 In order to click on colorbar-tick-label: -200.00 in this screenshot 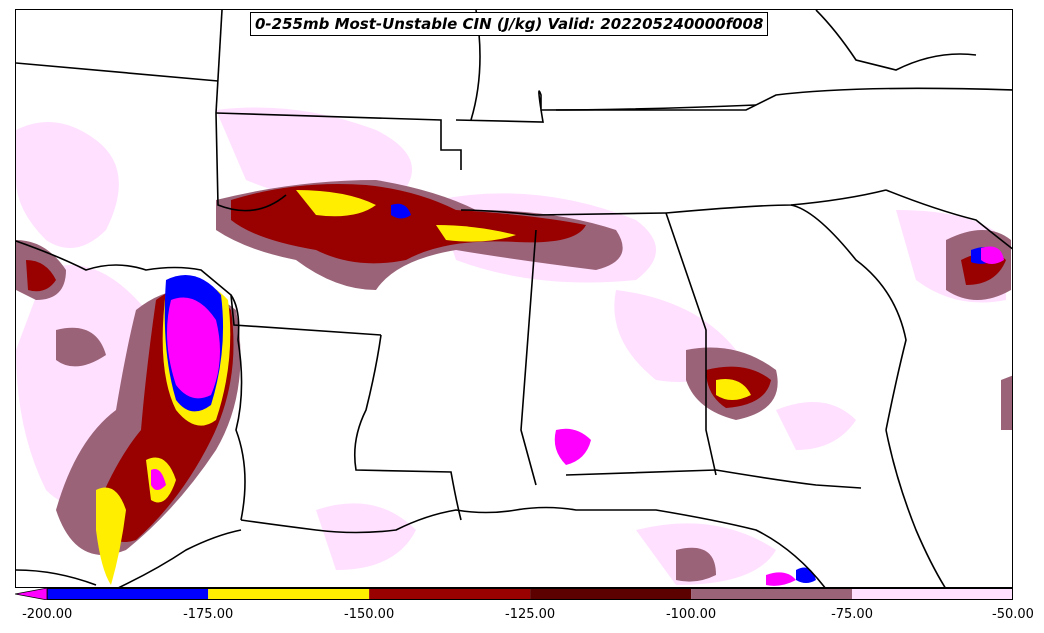, I will do `click(47, 614)`.